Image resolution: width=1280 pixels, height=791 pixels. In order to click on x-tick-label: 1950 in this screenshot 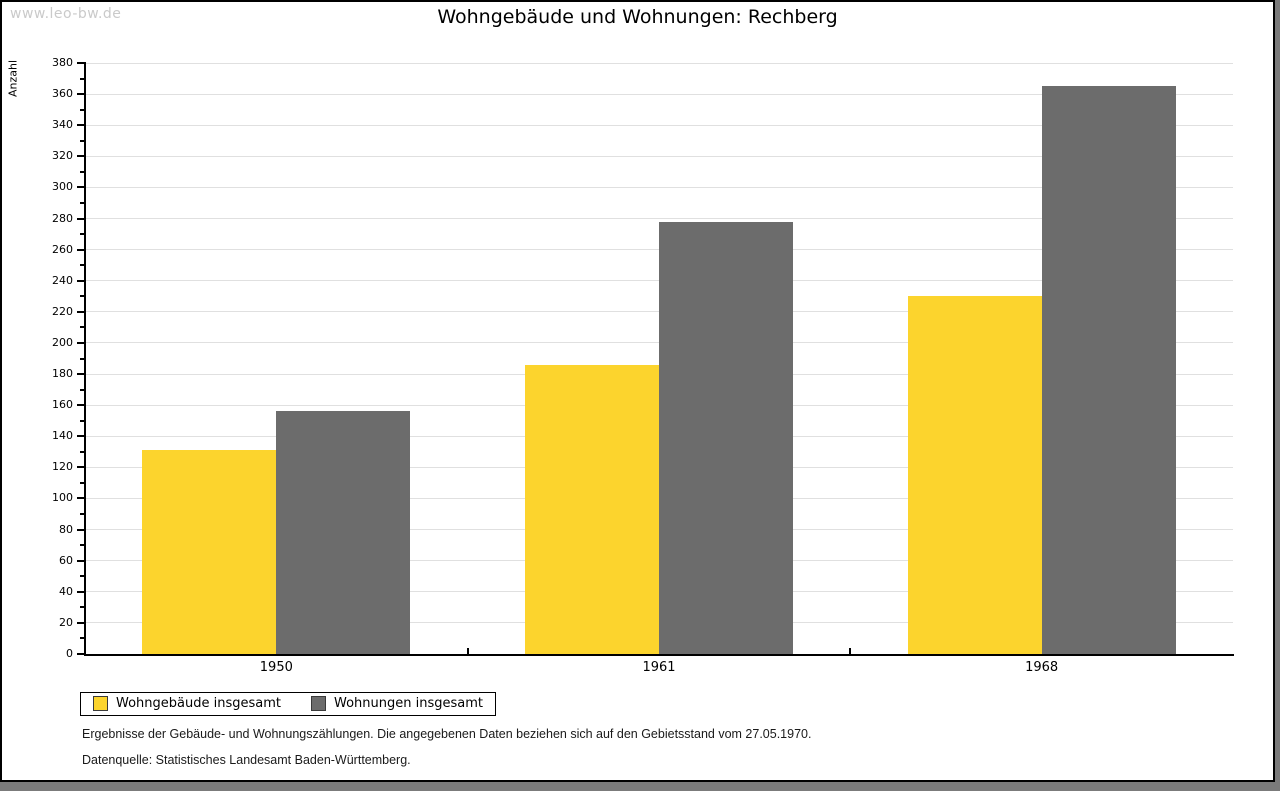, I will do `click(276, 667)`.